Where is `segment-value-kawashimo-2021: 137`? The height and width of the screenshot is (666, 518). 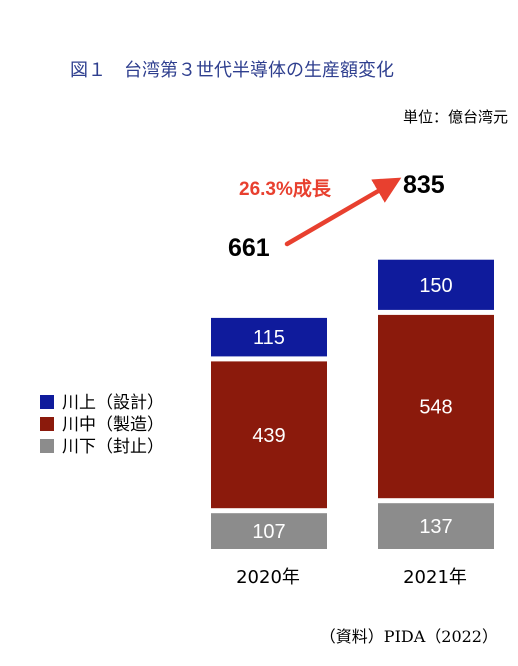
segment-value-kawashimo-2021: 137 is located at coordinates (435, 527).